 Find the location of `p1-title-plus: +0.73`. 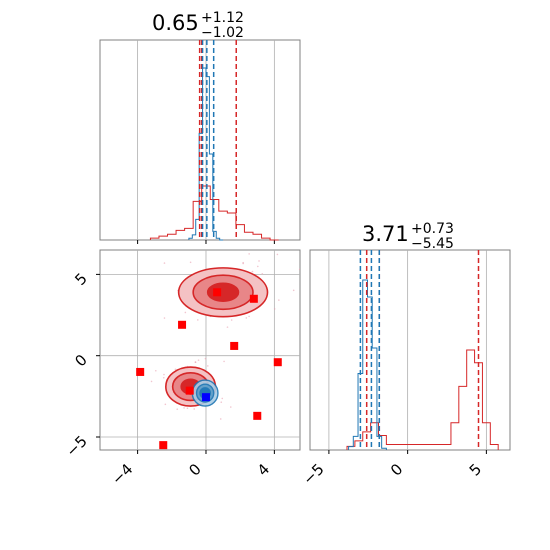

p1-title-plus: +0.73 is located at coordinates (432, 229).